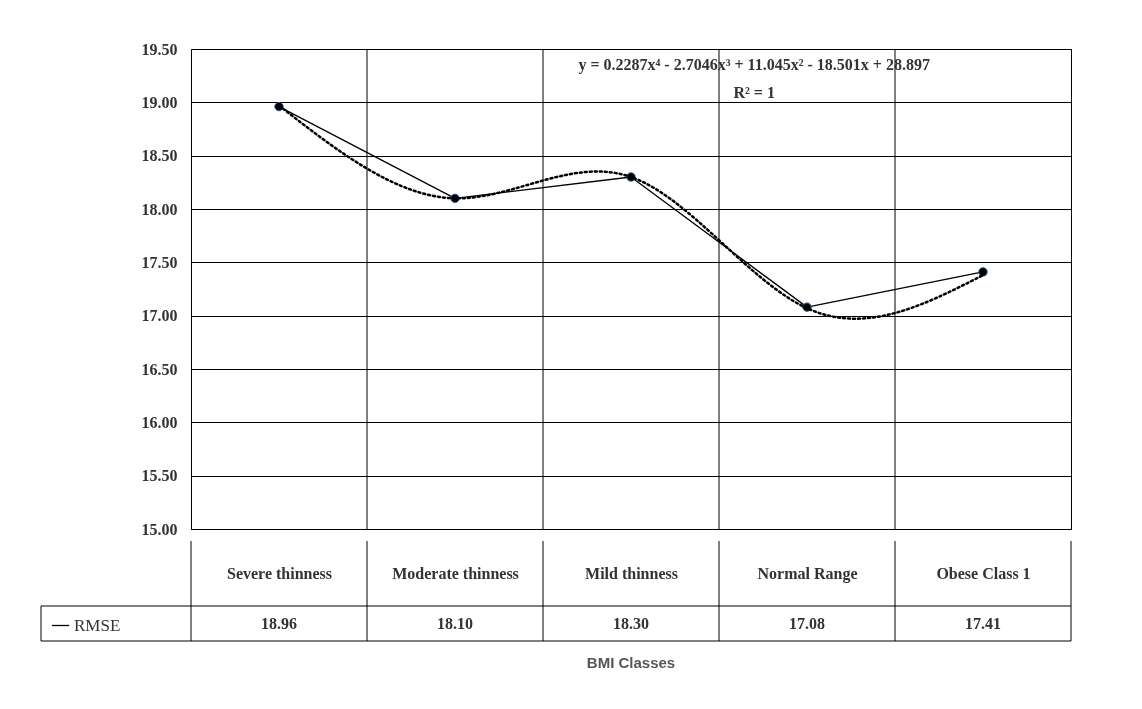  Describe the element at coordinates (983, 623) in the screenshot. I see `text: 17.41` at that location.